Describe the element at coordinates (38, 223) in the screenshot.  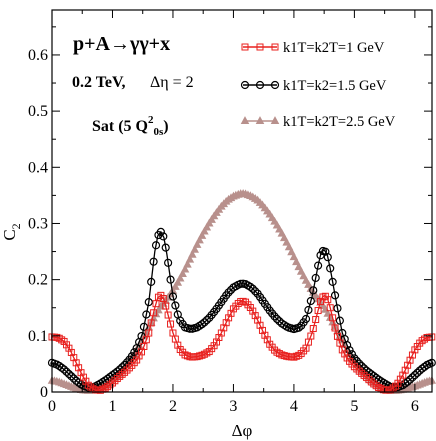
I see `y-tick-label: 0.3` at that location.